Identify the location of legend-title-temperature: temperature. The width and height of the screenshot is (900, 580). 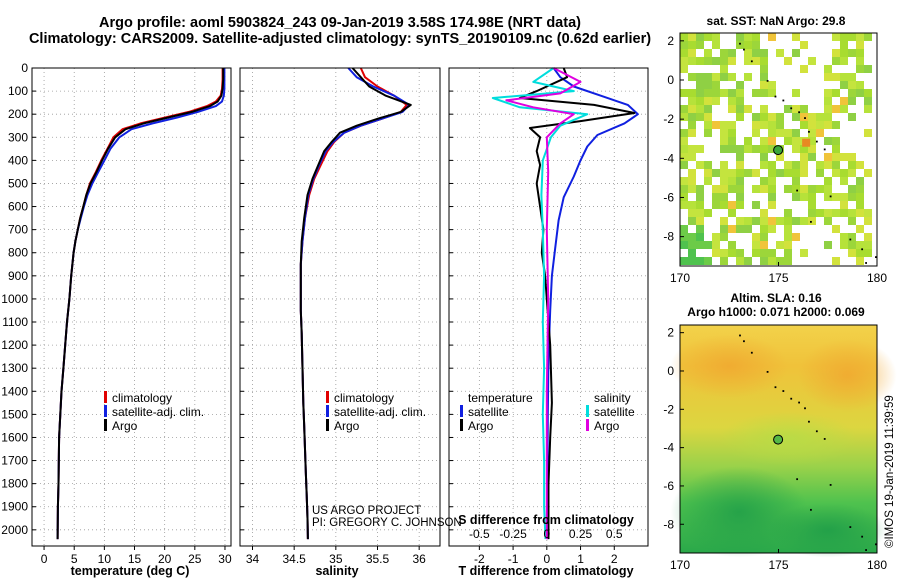
(500, 398).